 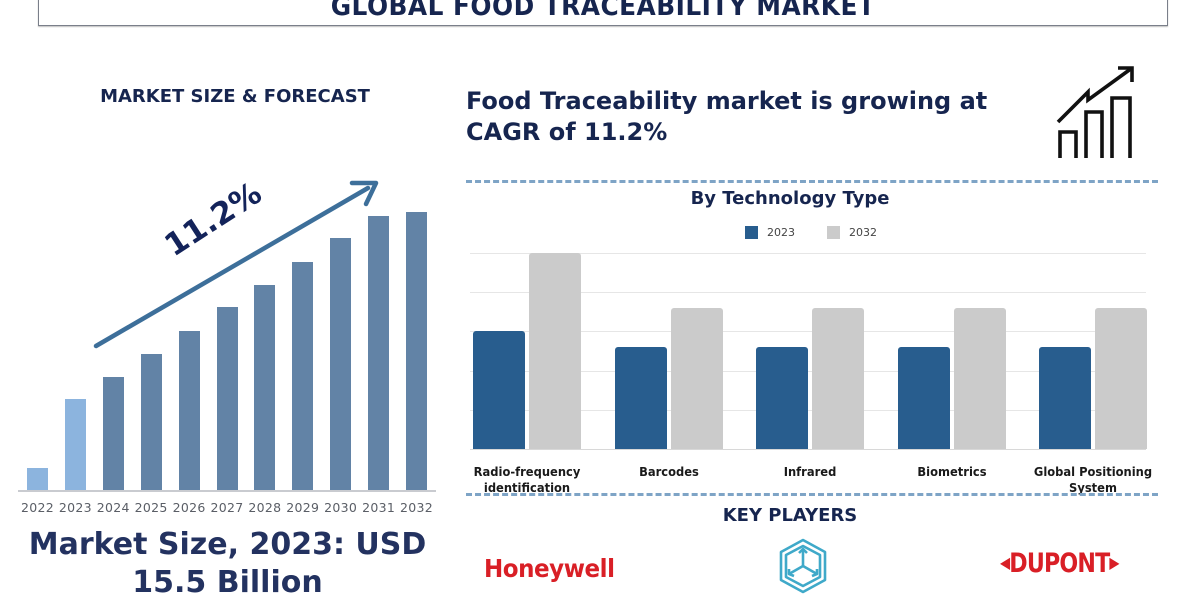 I want to click on market-forecast-heading: MARKET SIZE & FORECAST, so click(x=235, y=96).